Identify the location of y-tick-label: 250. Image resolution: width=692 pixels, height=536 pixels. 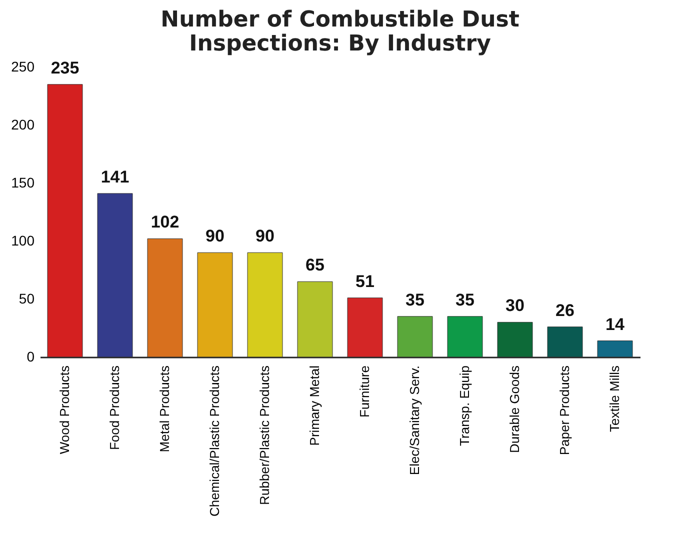
(23, 66).